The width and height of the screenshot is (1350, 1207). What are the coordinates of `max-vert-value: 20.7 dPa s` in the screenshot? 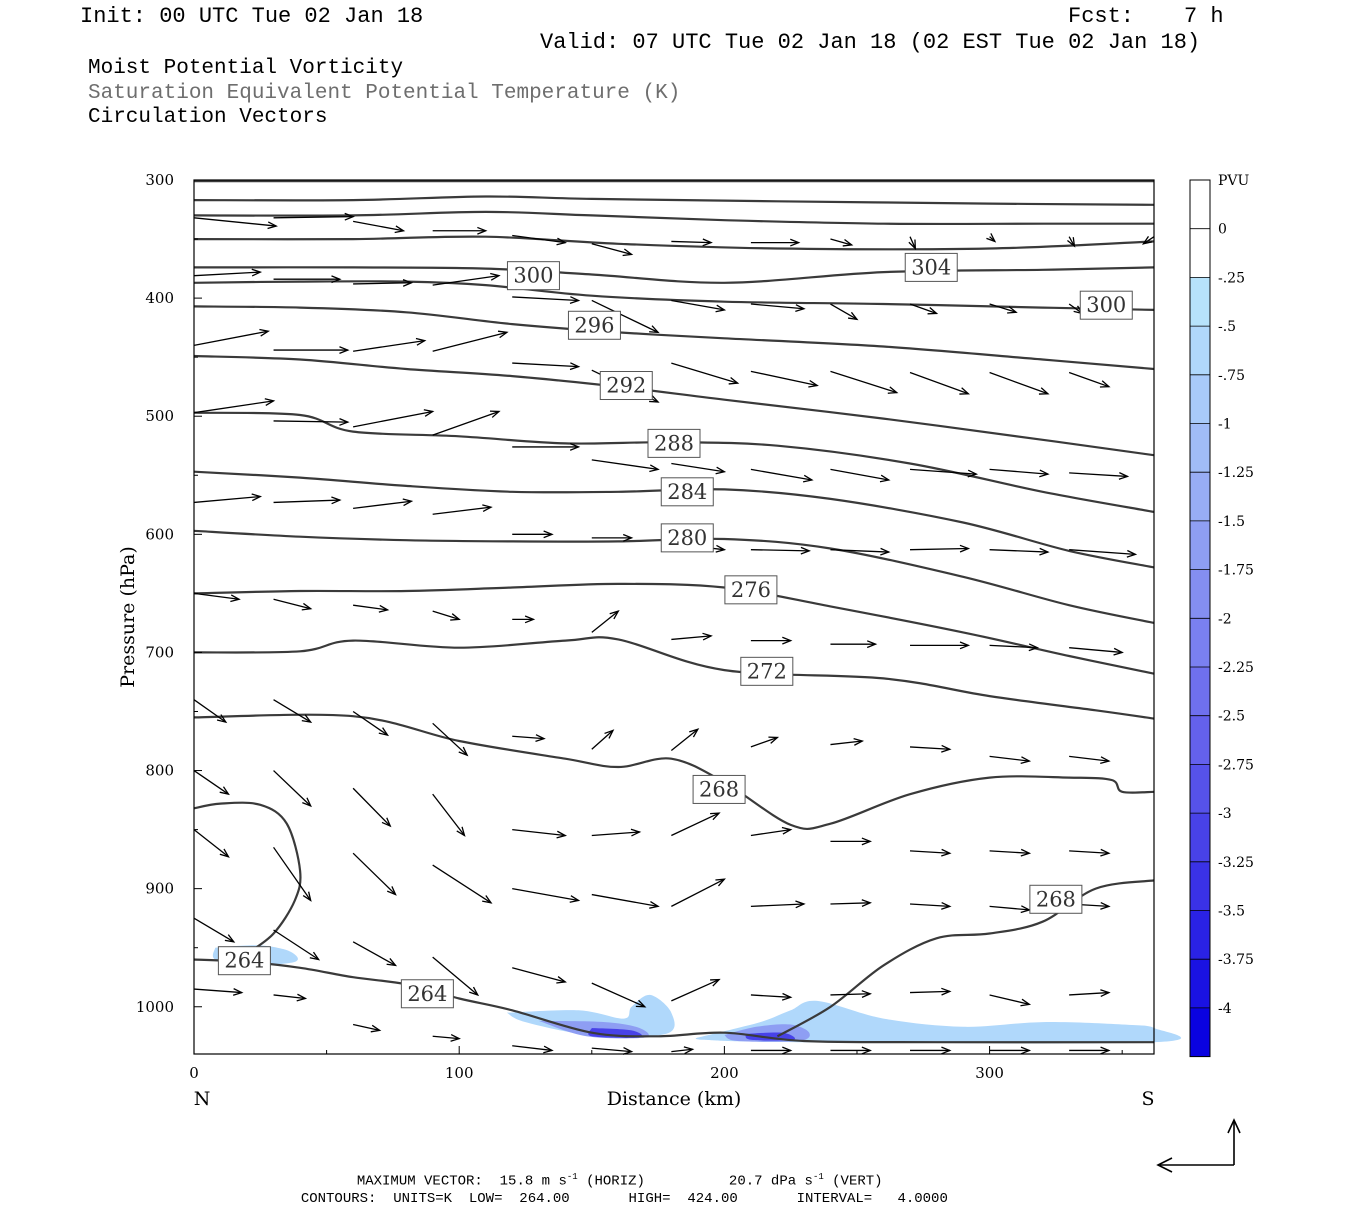 It's located at (770, 1181).